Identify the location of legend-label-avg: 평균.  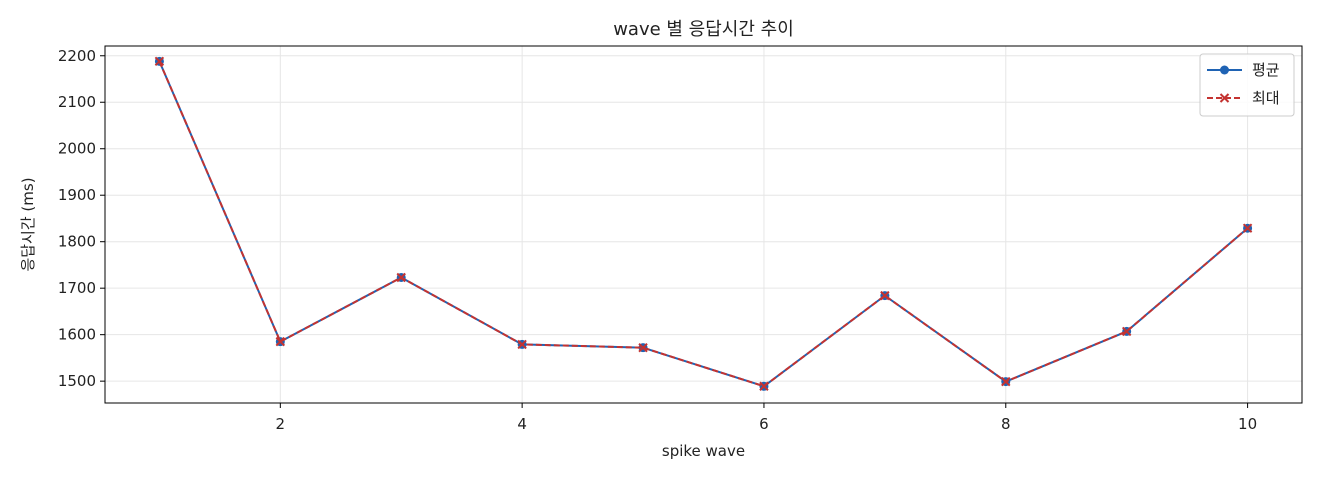
(1266, 70).